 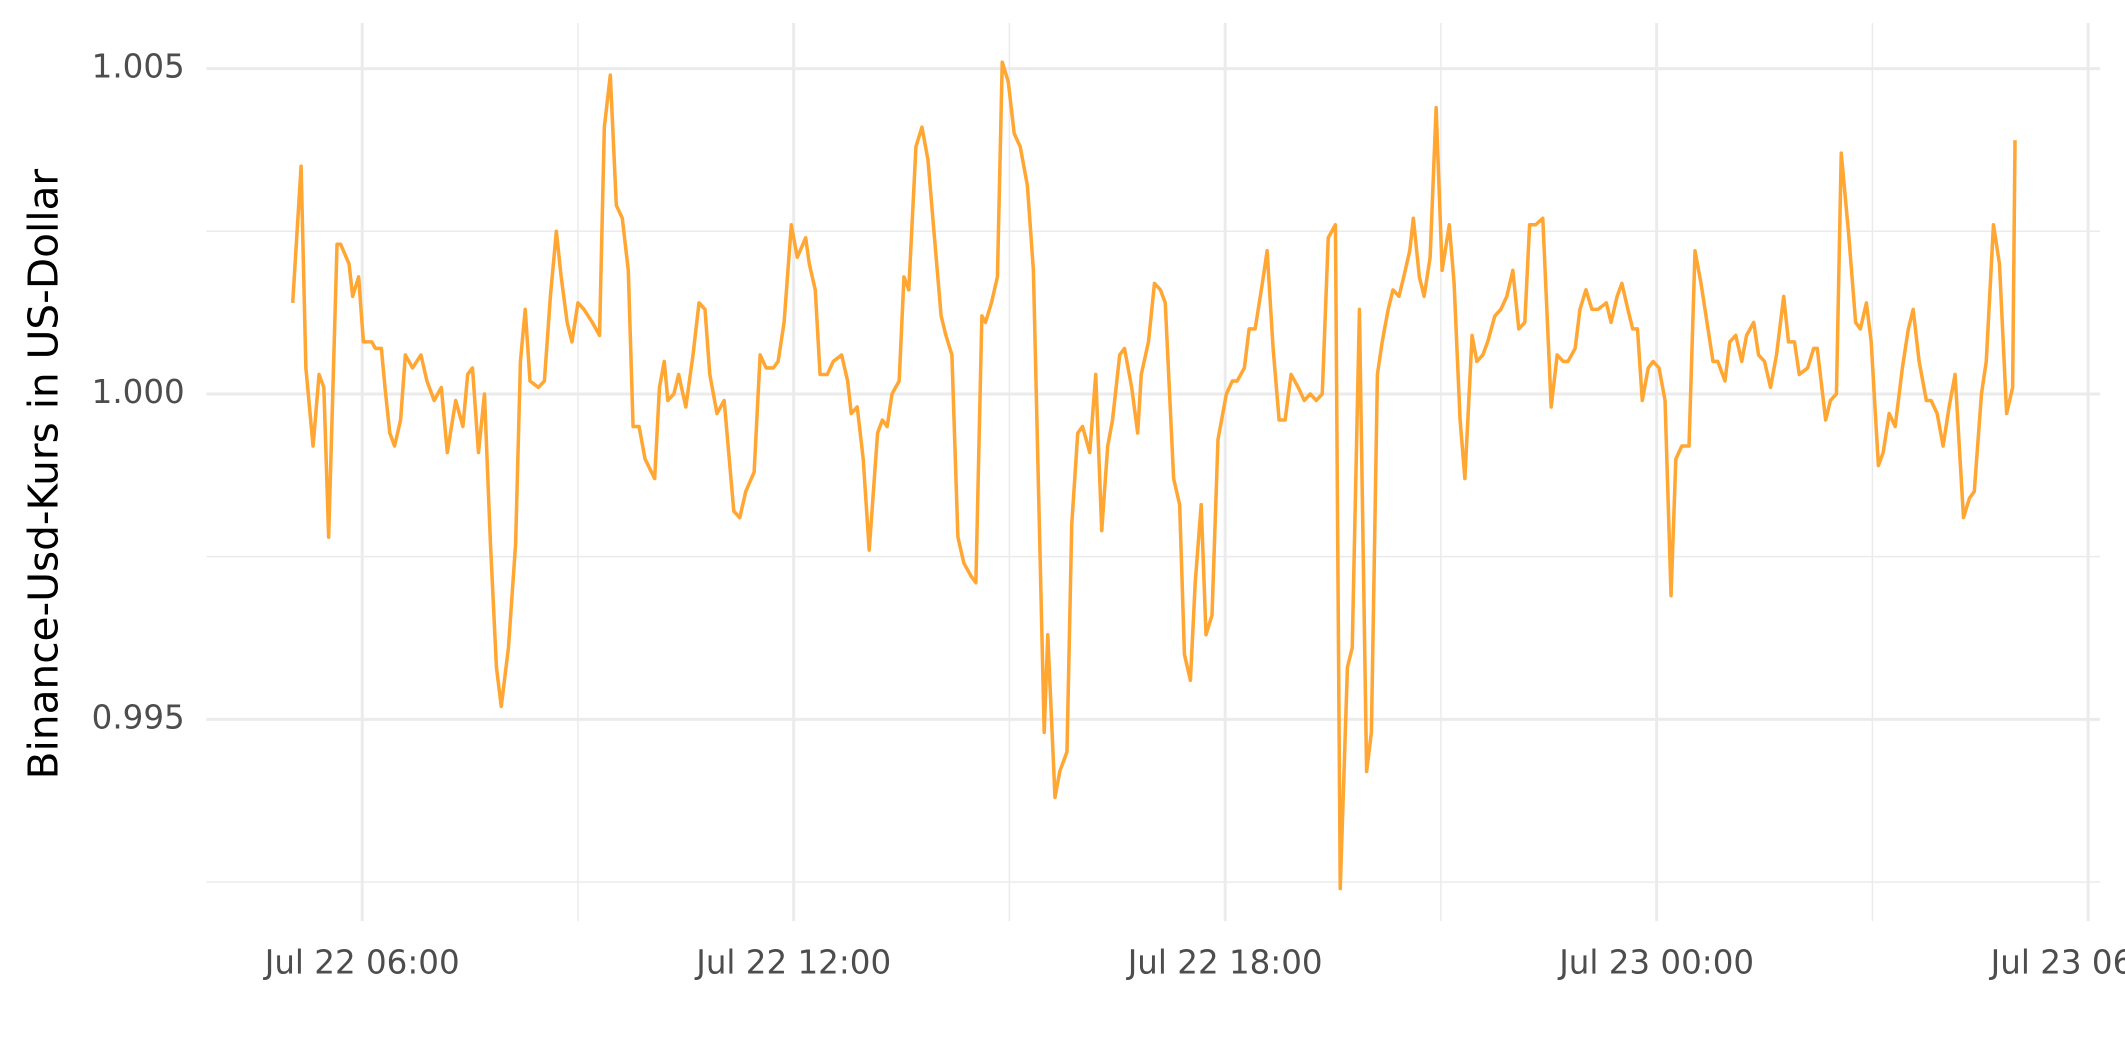 I want to click on x-tick-label: Jul 22 12:00, so click(x=792, y=962).